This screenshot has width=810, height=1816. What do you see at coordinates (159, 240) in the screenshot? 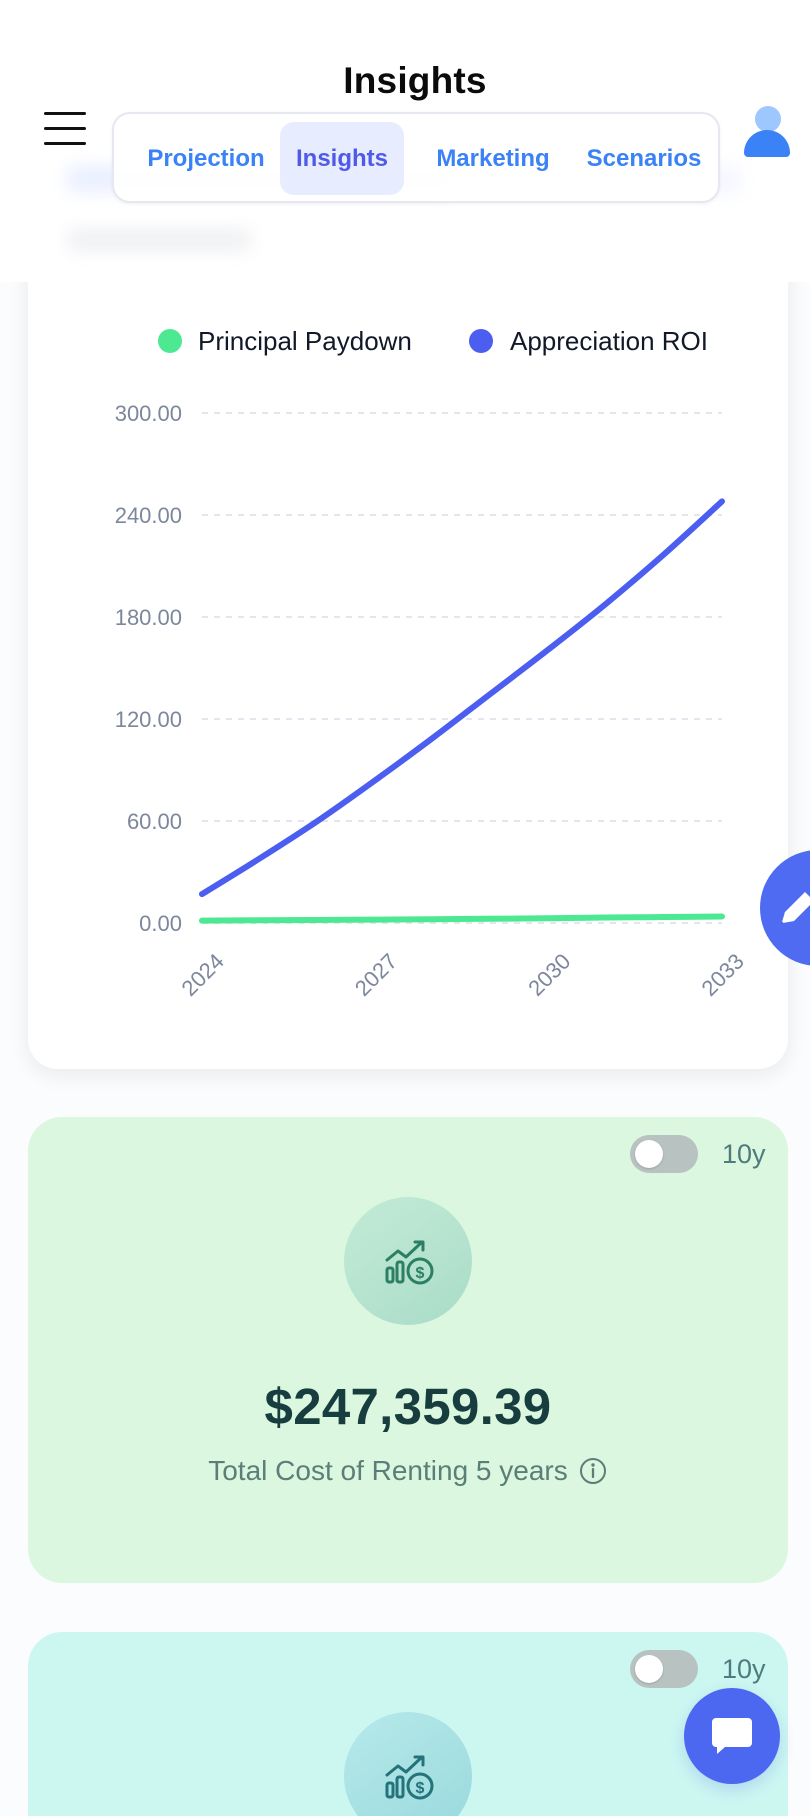
I see `background-blur-row` at bounding box center [159, 240].